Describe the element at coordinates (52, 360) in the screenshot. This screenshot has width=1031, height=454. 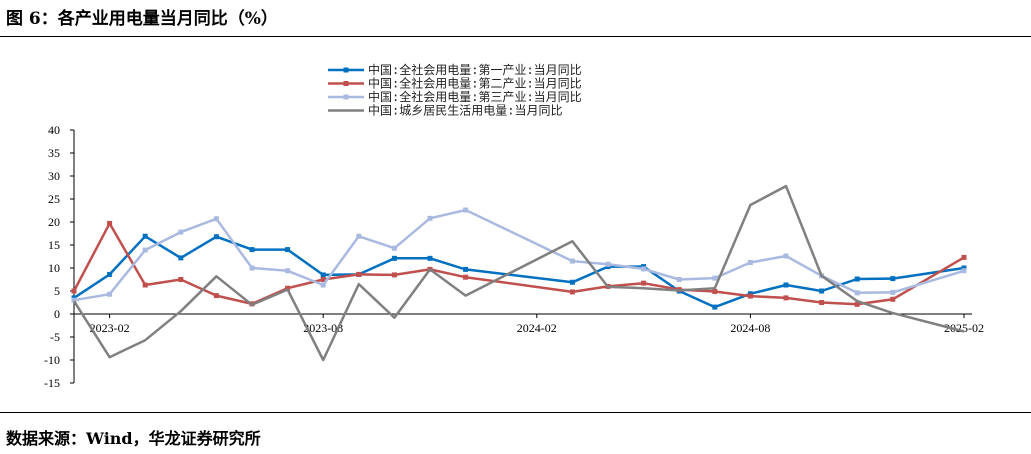
I see `y-tick-label: -10` at that location.